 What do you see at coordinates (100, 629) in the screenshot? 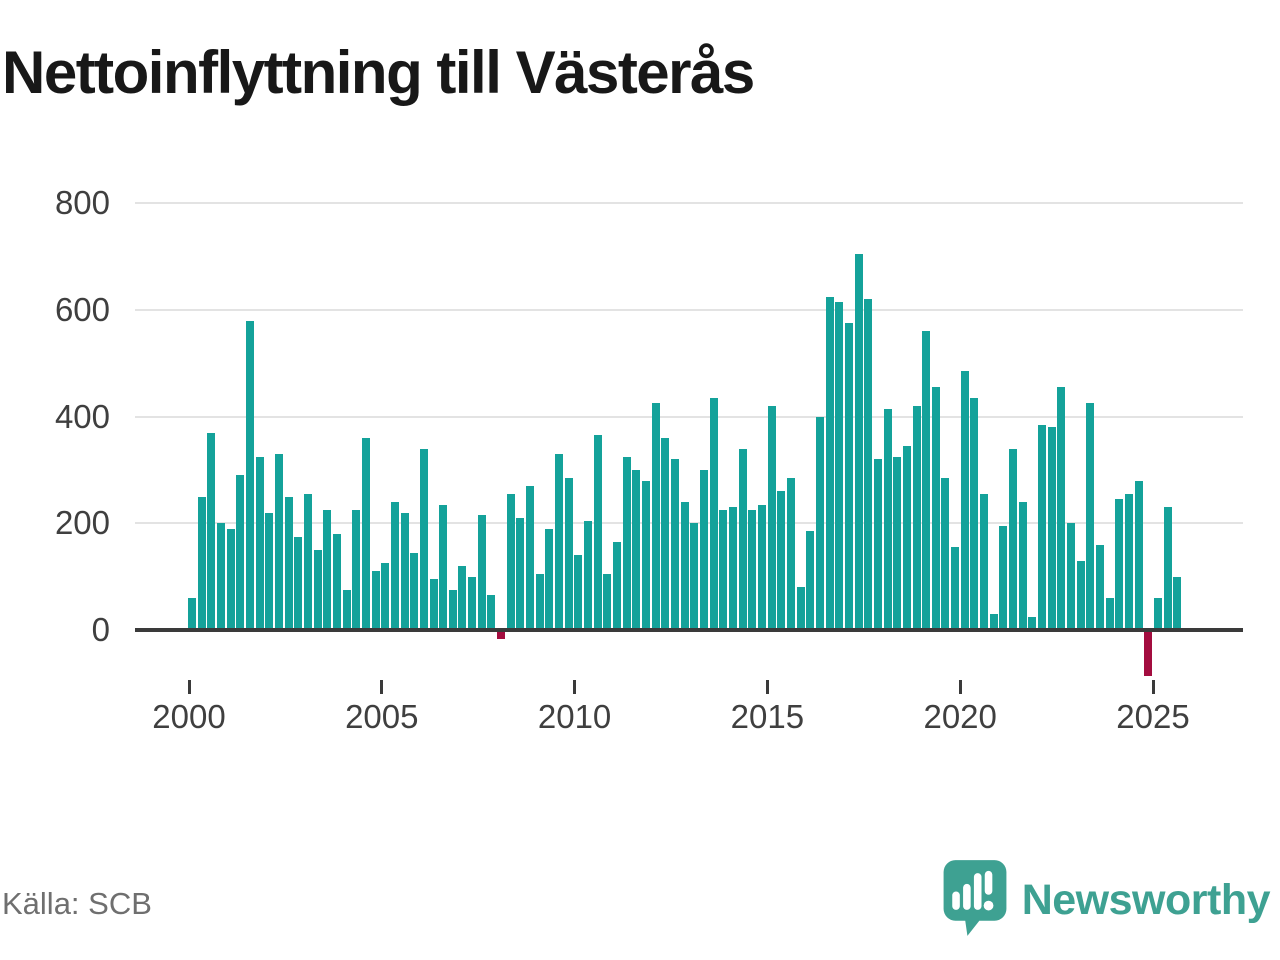
I see `y-axis-label: 0` at bounding box center [100, 629].